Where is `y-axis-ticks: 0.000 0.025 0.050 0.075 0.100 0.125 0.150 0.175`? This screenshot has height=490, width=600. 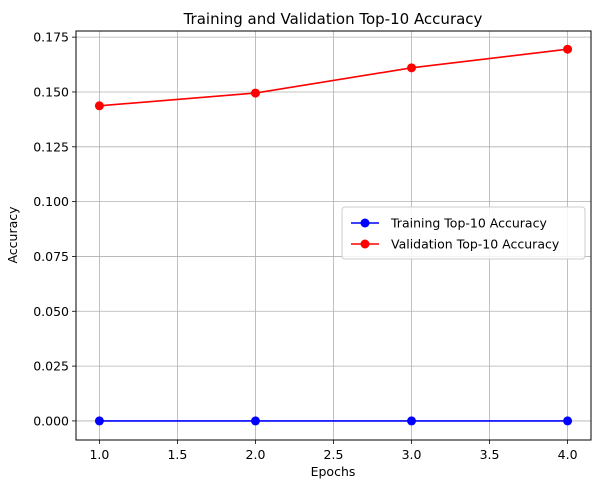
y-axis-ticks: 0.000 0.025 0.050 0.075 0.100 0.125 0.150 0.175 is located at coordinates (54, 229).